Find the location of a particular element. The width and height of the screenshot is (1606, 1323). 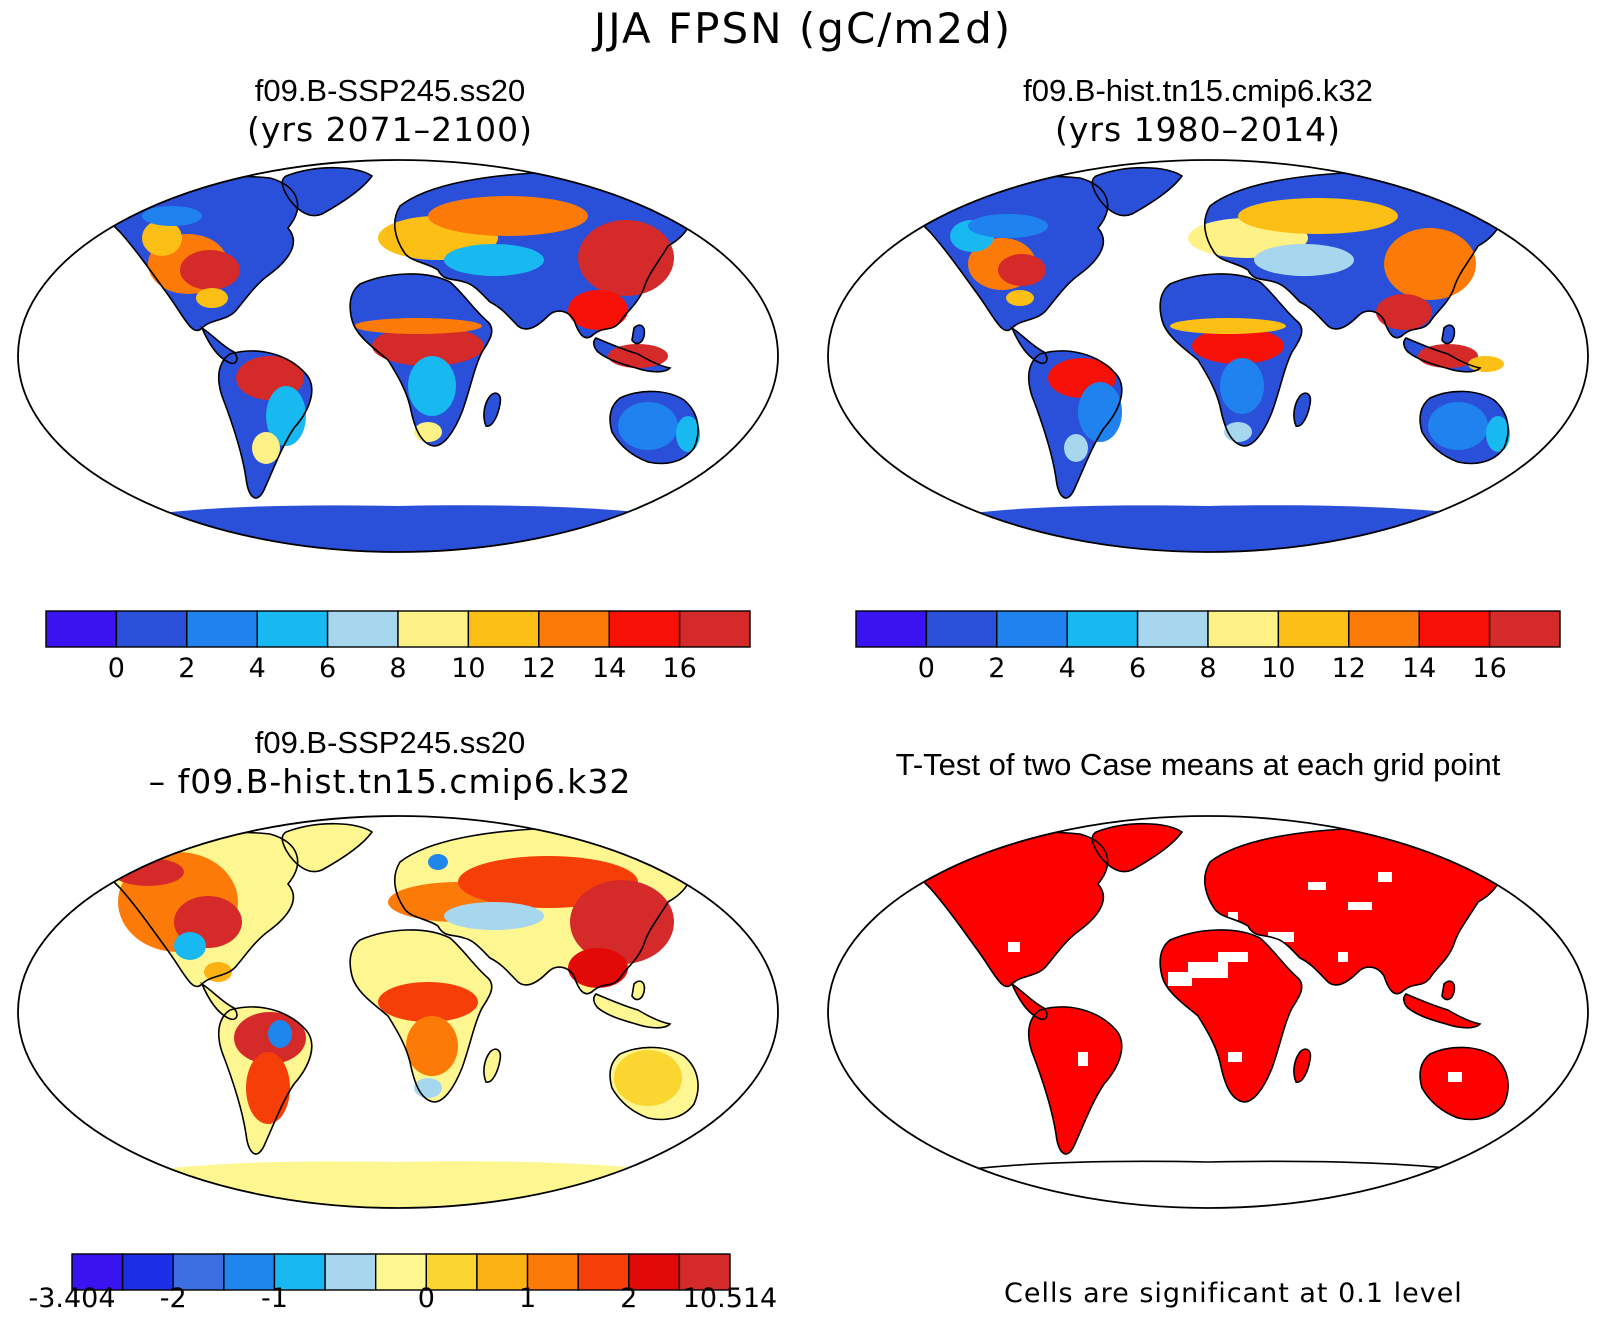

figure-title: JJA FPSN (gC/m2d) is located at coordinates (803, 28).